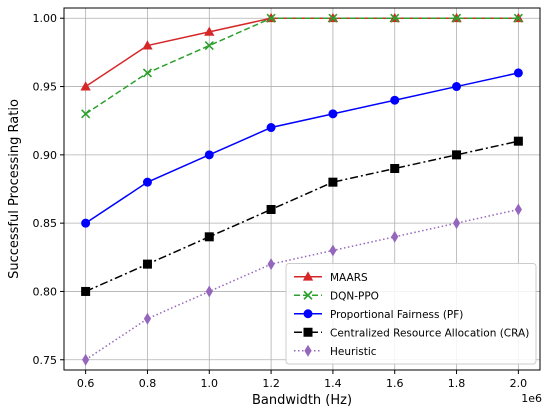 The height and width of the screenshot is (413, 550). What do you see at coordinates (271, 383) in the screenshot?
I see `x-tick-label: 1.2` at bounding box center [271, 383].